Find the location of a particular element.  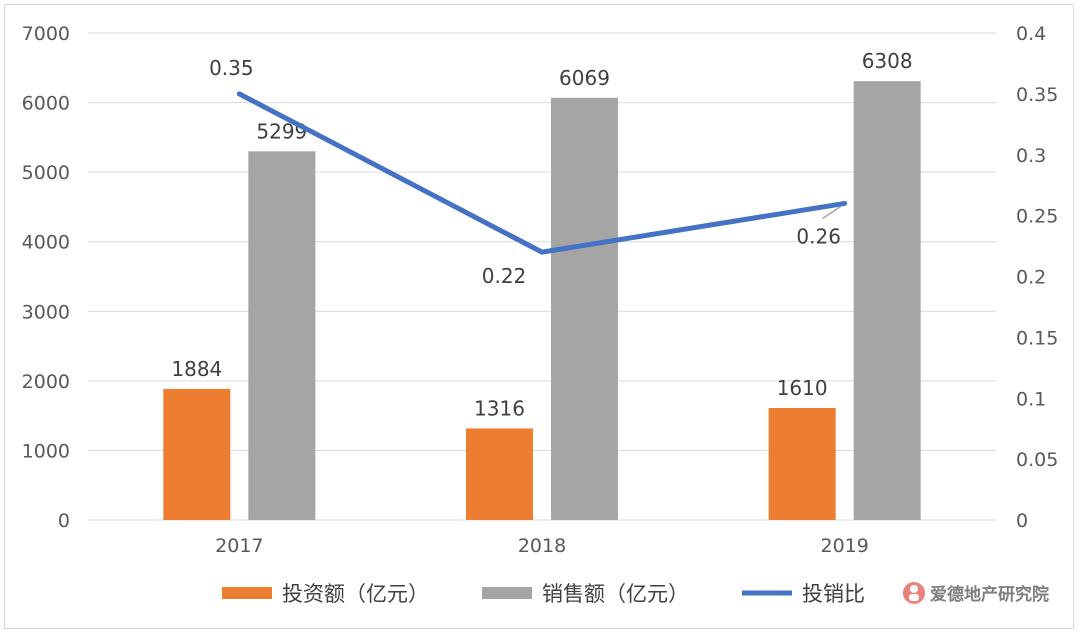

bar-2017-investment is located at coordinates (197, 454).